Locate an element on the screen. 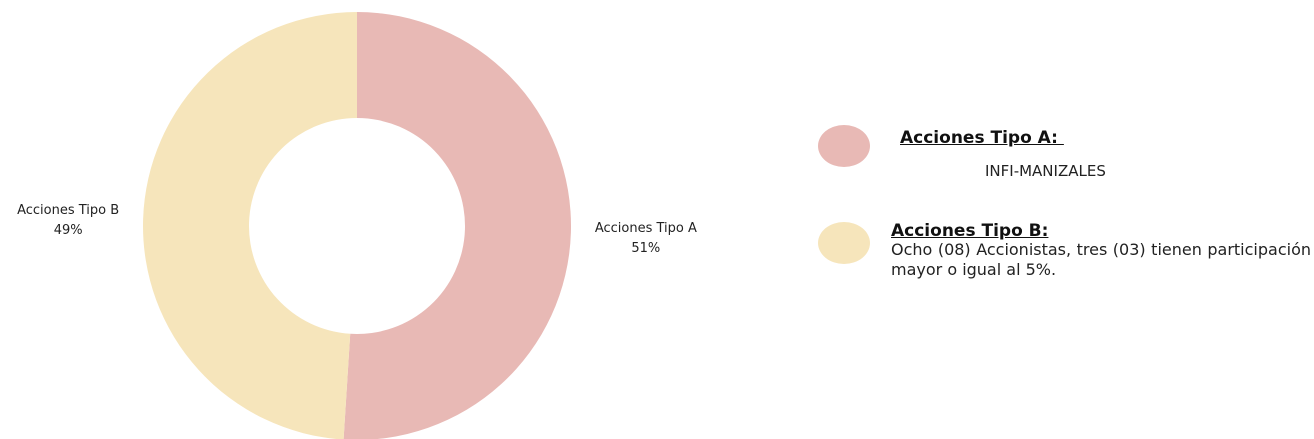  legend-description-a: INFI-MANIZALES is located at coordinates (1045, 171).